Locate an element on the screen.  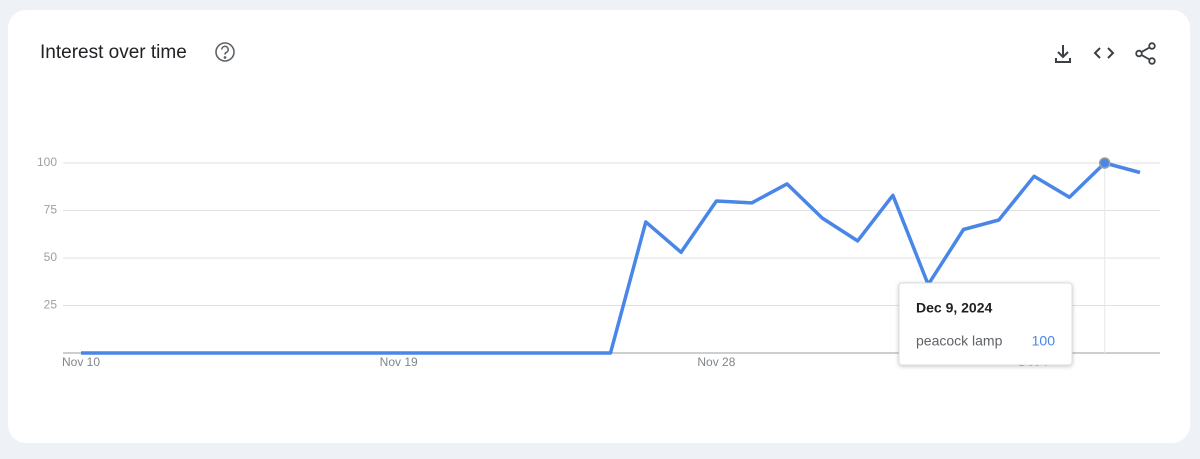
embed-icon is located at coordinates (1104, 53).